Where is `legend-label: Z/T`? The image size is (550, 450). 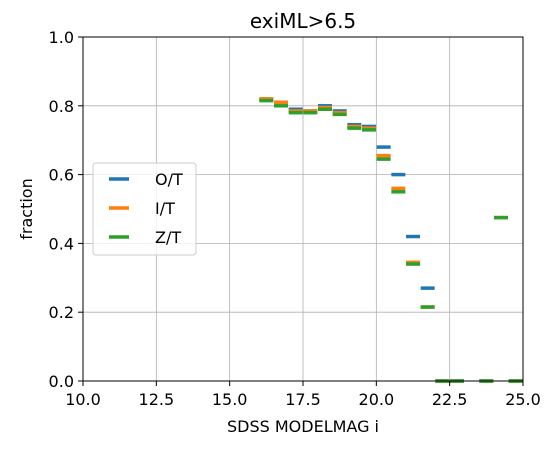
legend-label: Z/T is located at coordinates (168, 237).